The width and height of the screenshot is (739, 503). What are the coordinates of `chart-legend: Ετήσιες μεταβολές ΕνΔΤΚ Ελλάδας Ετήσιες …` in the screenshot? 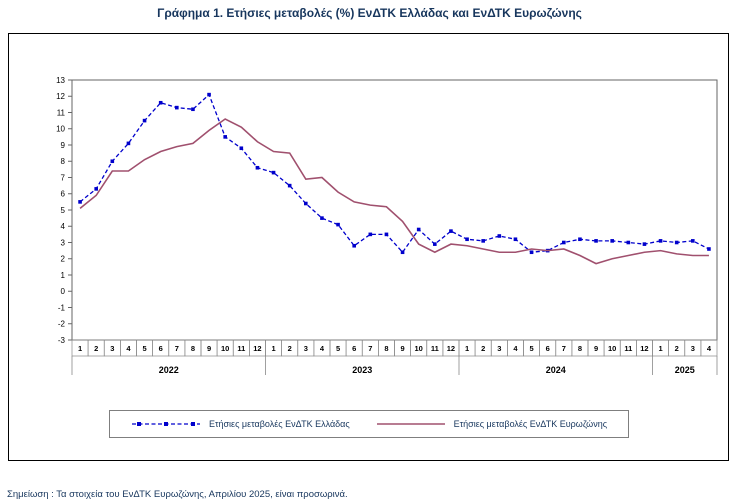 It's located at (368, 424).